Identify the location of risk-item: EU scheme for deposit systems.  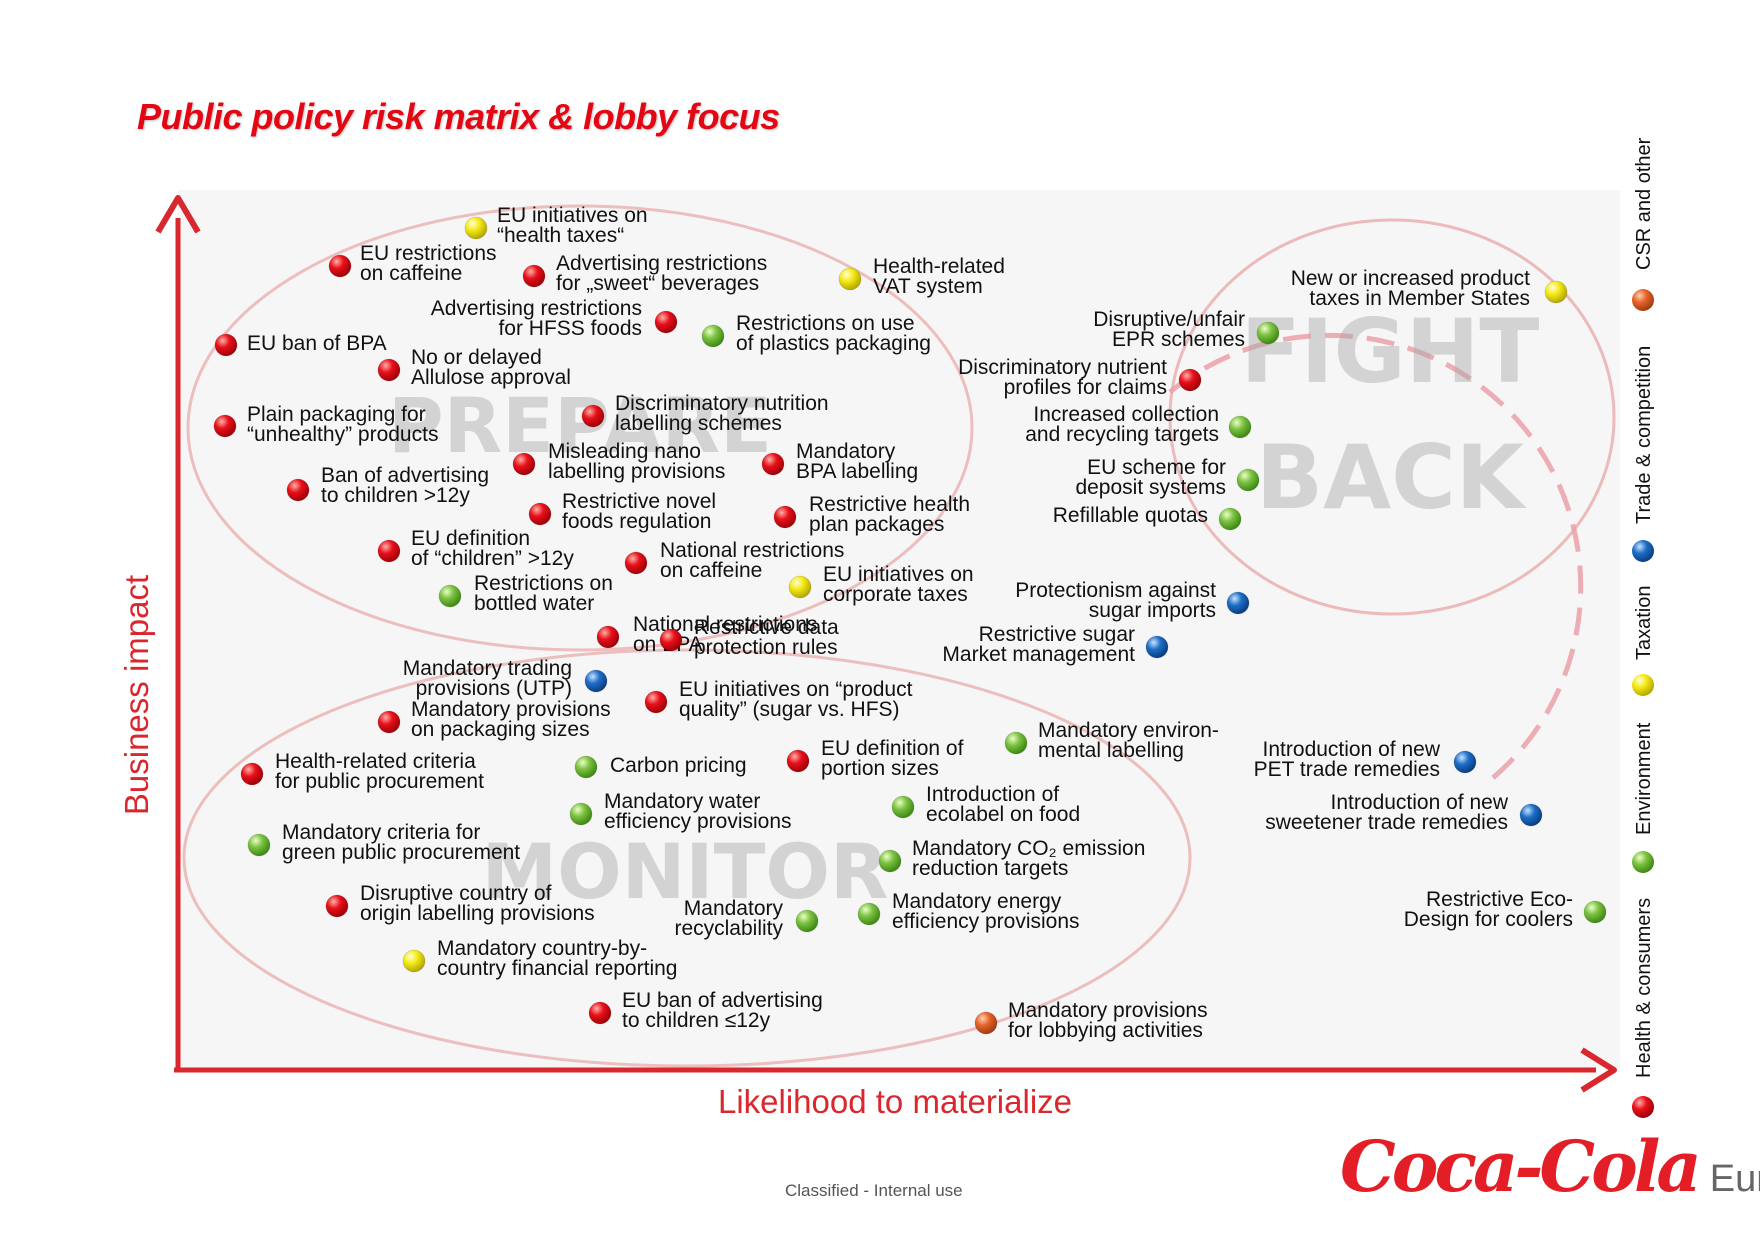
(1167, 477).